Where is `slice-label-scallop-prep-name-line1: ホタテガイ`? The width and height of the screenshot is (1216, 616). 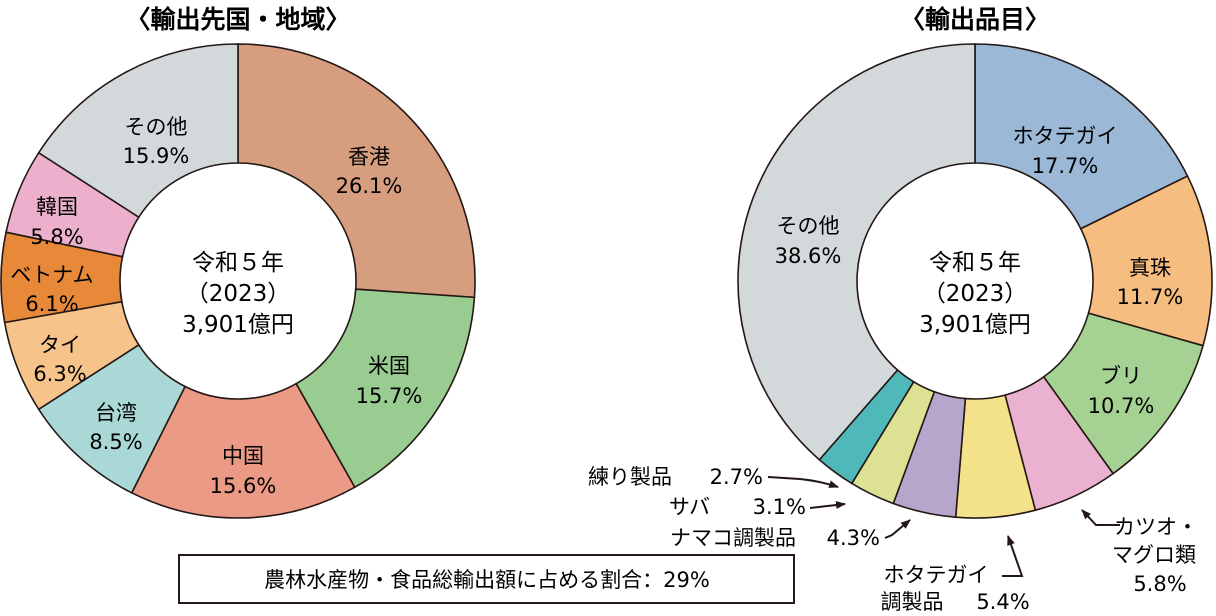
slice-label-scallop-prep-name-line1: ホタテガイ is located at coordinates (936, 575).